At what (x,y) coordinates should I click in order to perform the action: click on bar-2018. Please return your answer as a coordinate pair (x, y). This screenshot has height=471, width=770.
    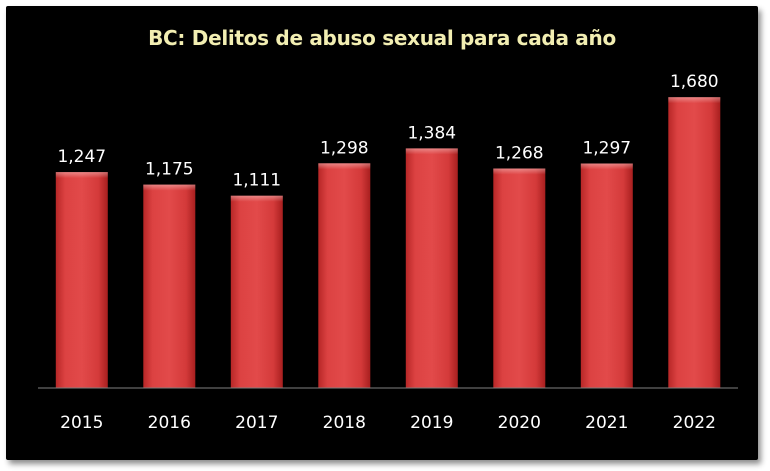
    Looking at the image, I should click on (344, 275).